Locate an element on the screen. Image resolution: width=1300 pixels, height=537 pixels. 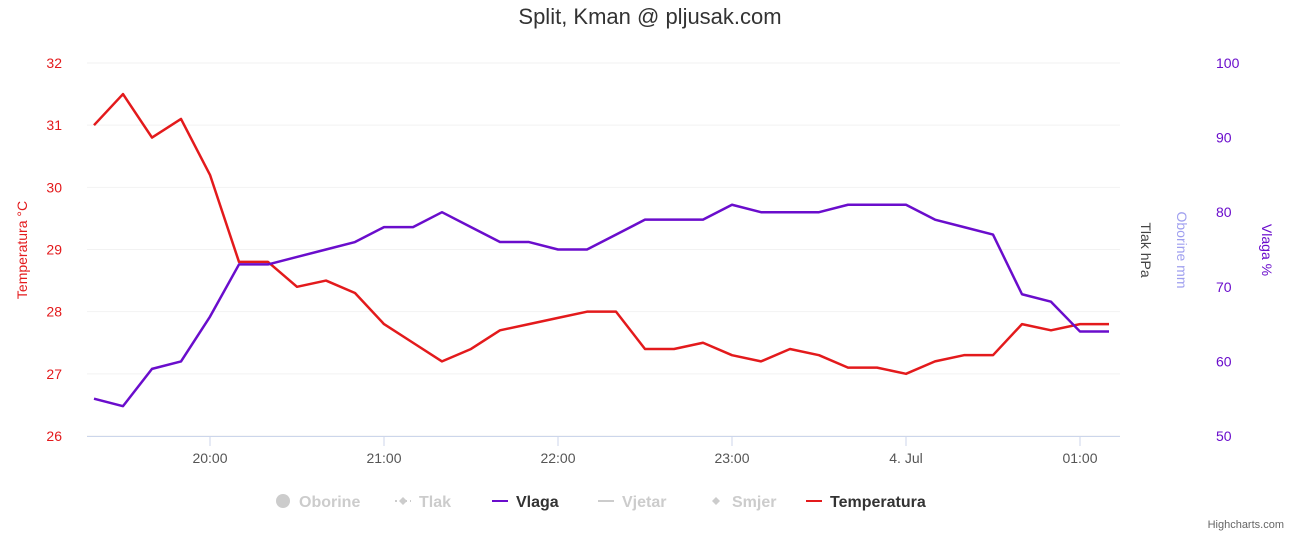
legend-item-smjer: Smjer is located at coordinates (744, 502).